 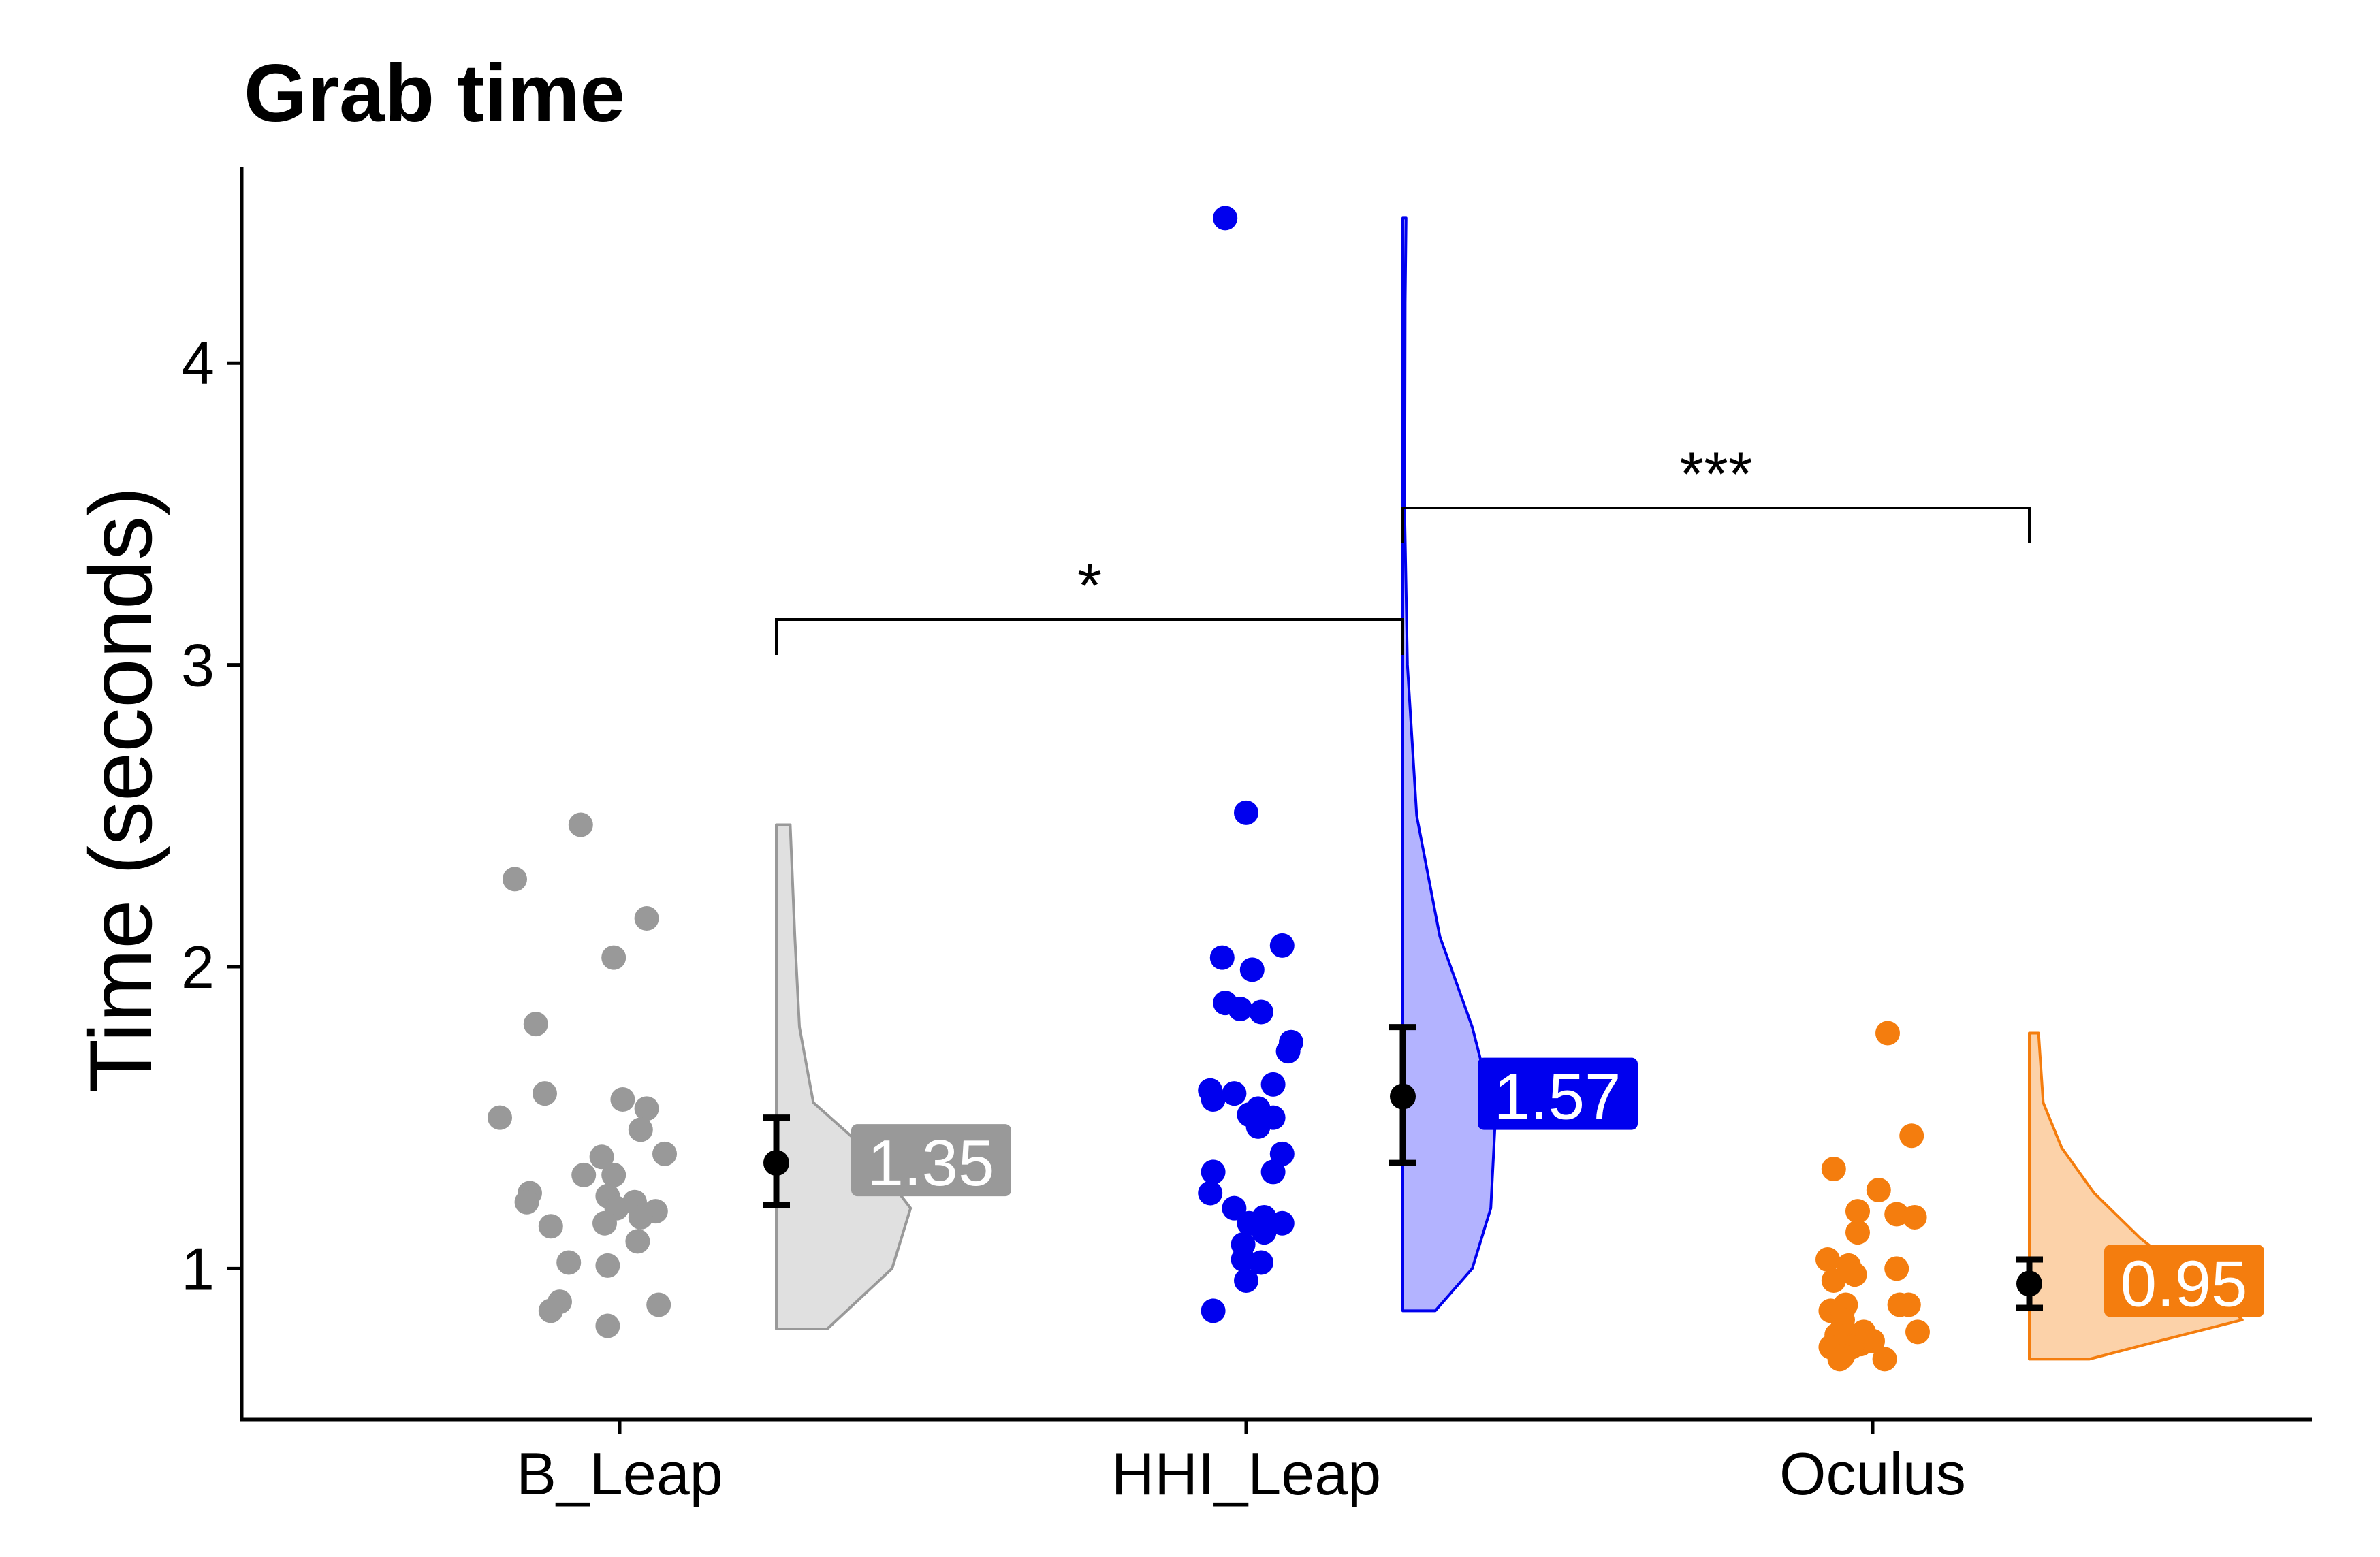 I want to click on y-tick-label: 4, so click(x=198, y=363).